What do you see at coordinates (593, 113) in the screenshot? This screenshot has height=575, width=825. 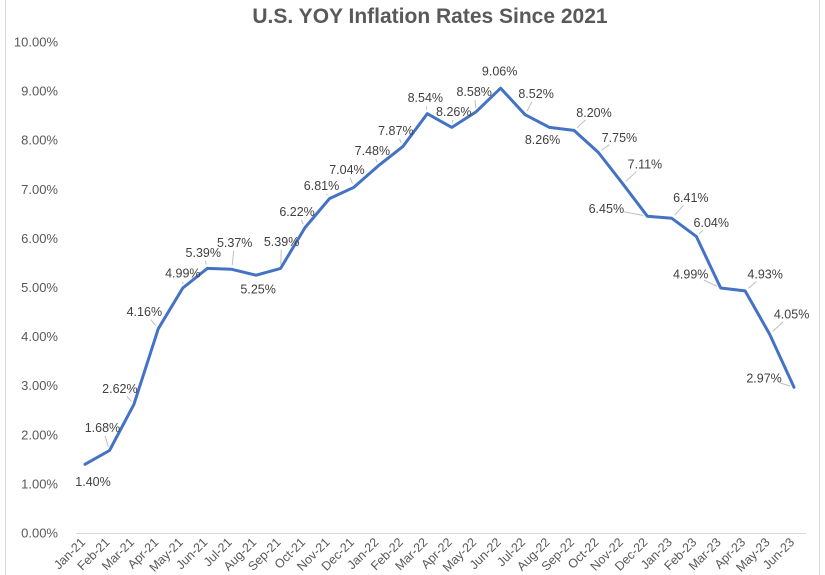 I see `data-point-label: 8.20%` at bounding box center [593, 113].